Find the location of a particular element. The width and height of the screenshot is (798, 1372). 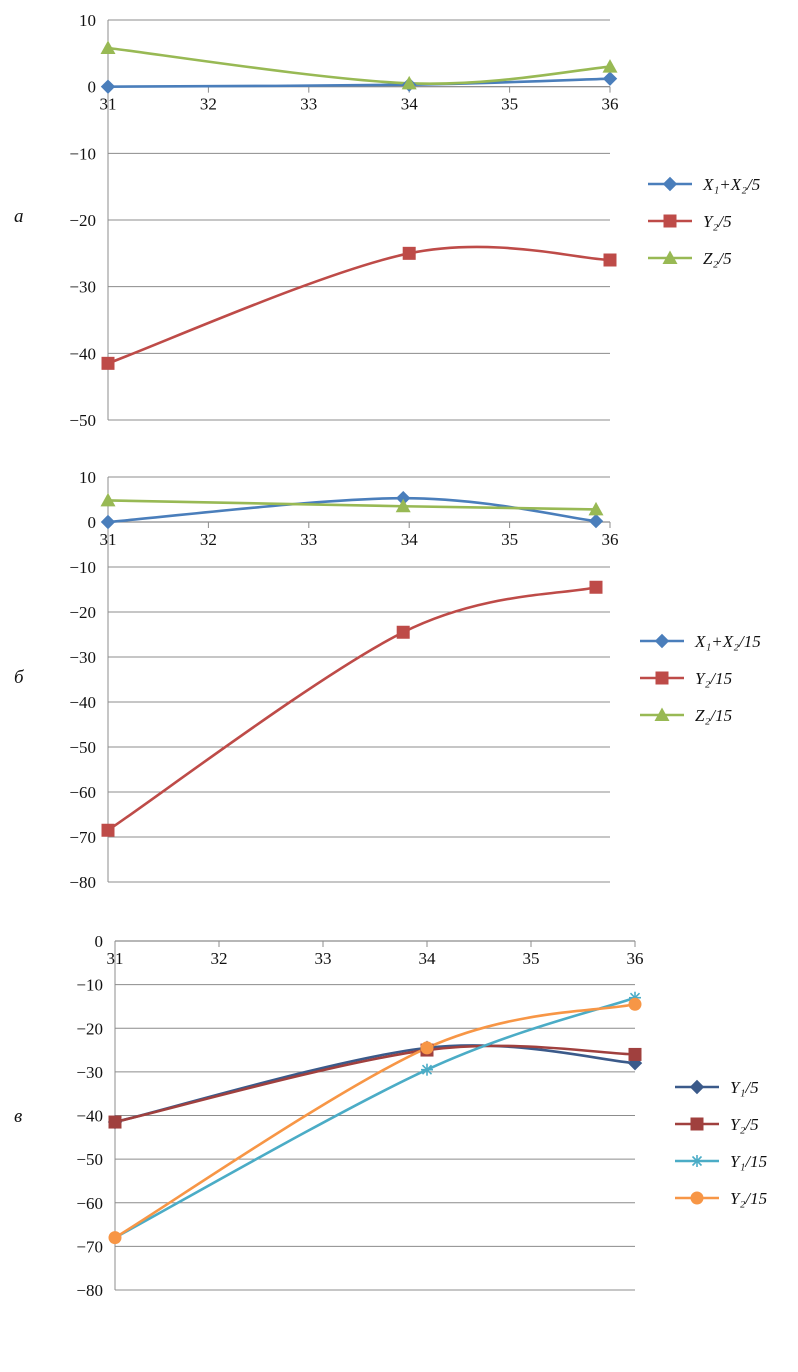

legend-entry: X₁+X₂/5 is located at coordinates (704, 184).